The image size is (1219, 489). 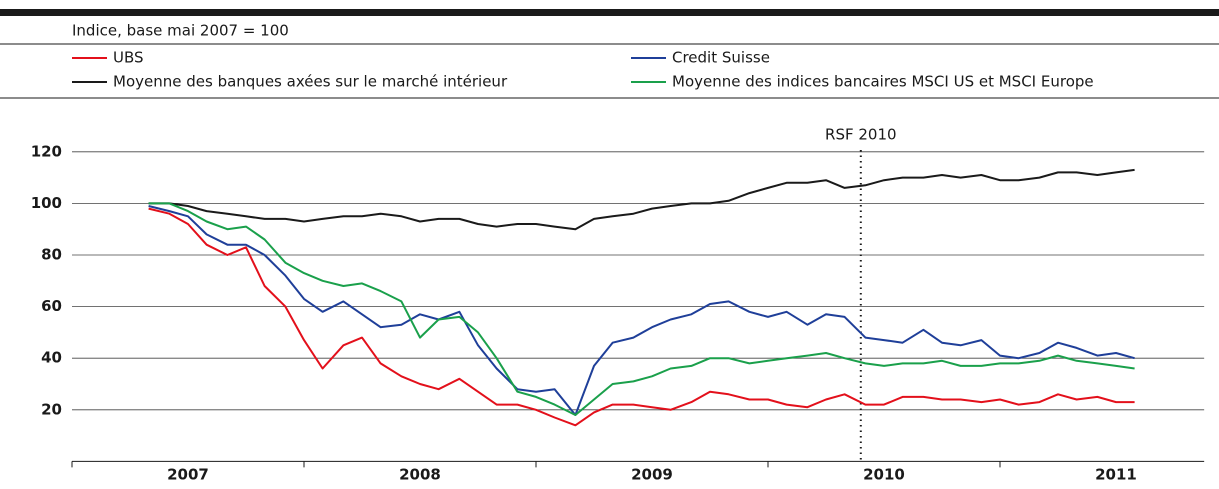 I want to click on legend-label: UBS, so click(x=128, y=58).